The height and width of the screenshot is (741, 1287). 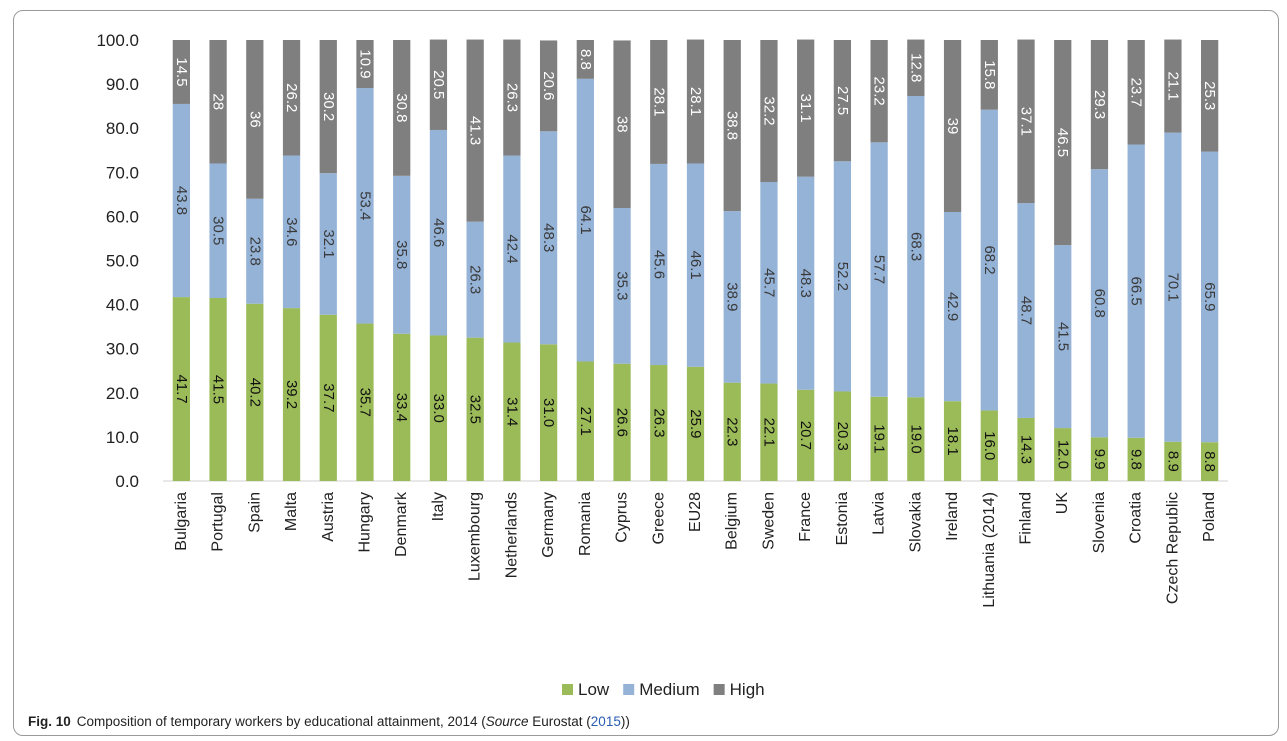 What do you see at coordinates (181, 71) in the screenshot?
I see `data-label-high: 14.5` at bounding box center [181, 71].